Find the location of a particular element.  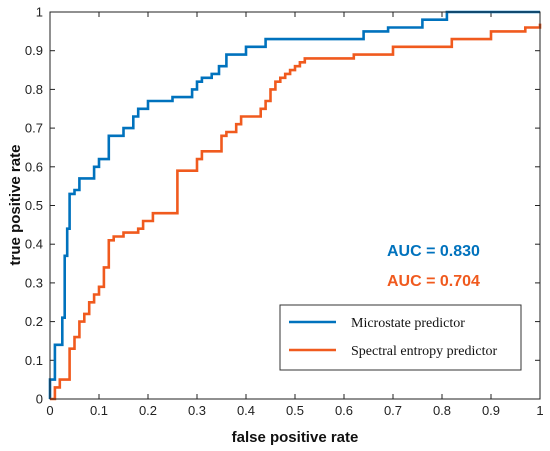

y-tick-label: 0.1 is located at coordinates (34, 360).